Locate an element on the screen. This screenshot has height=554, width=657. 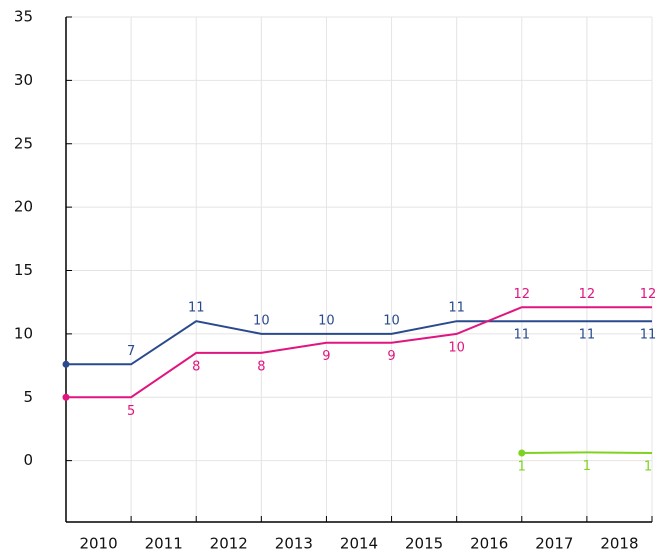
x-tick-label: 2011 is located at coordinates (164, 544).